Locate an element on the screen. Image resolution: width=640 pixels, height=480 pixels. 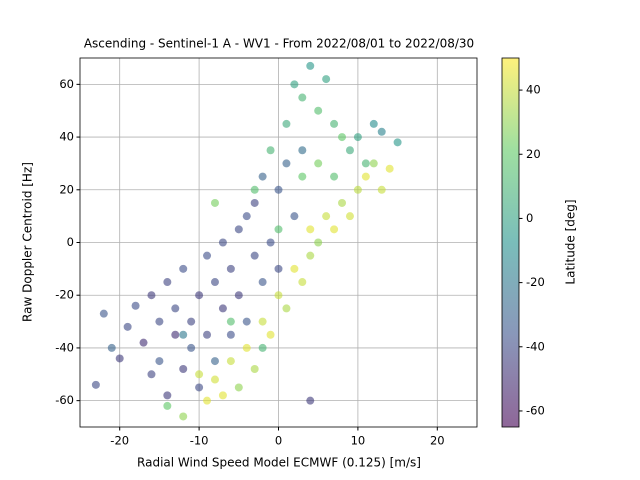
y-tick-label: 60 is located at coordinates (66, 84).